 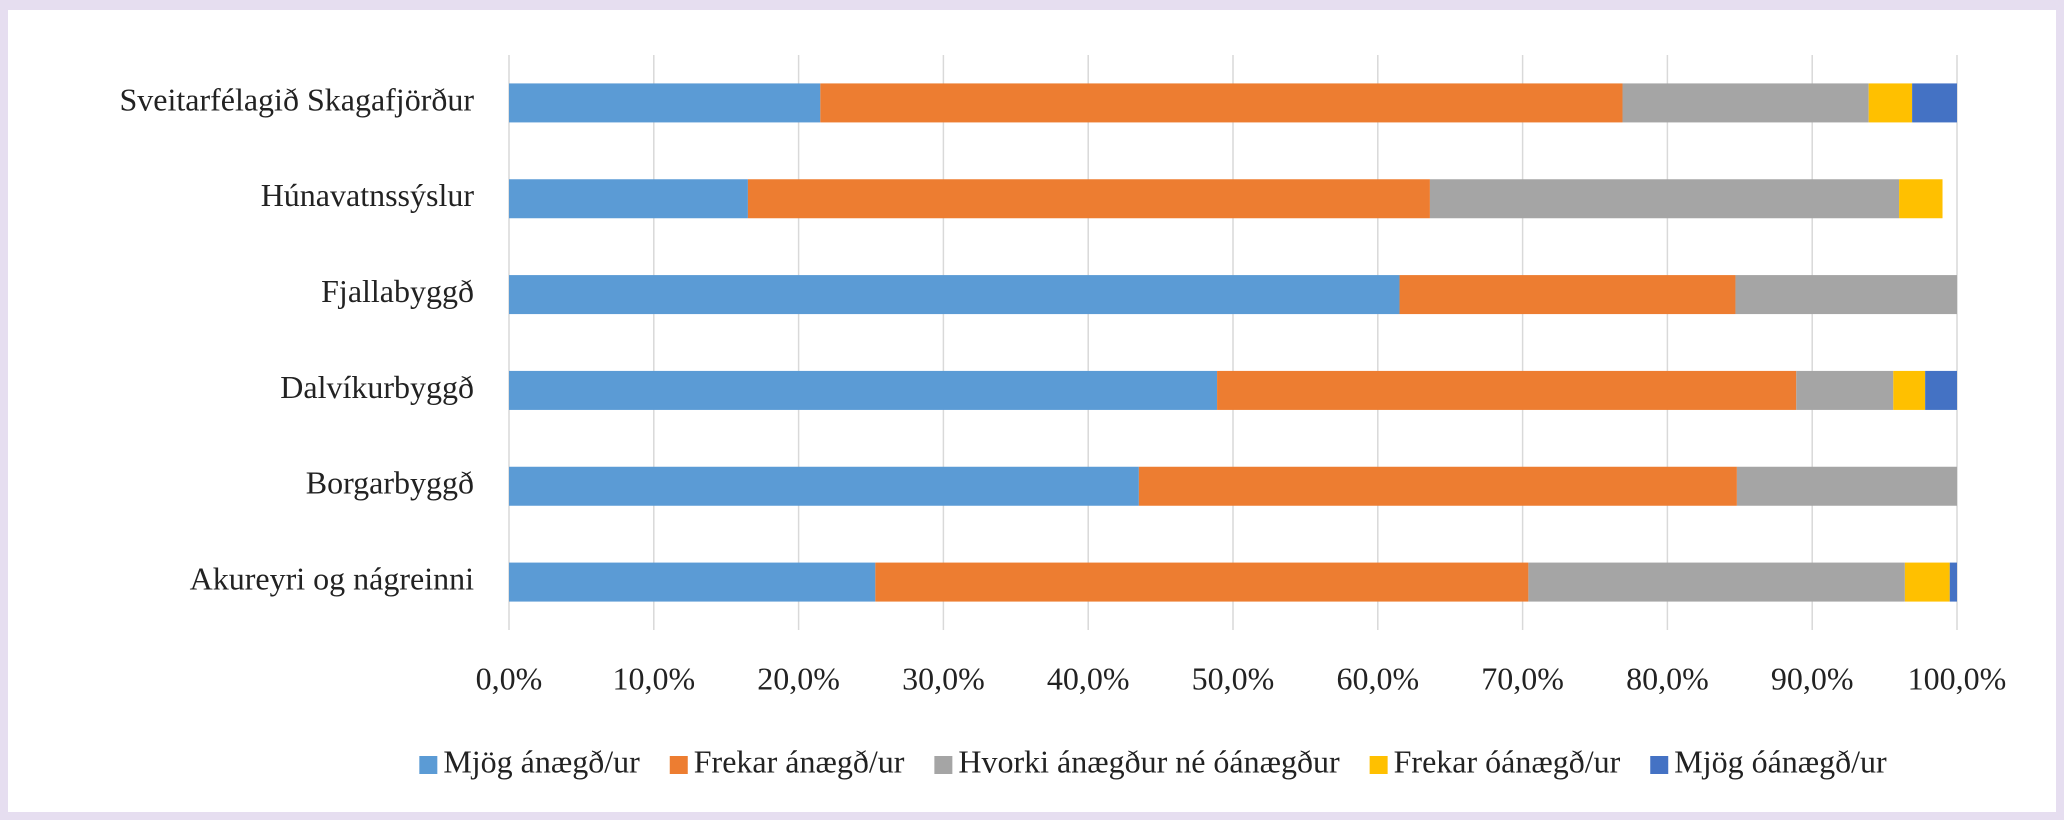 I want to click on y-tick-label: Akureyri og nágreinni, so click(x=332, y=578).